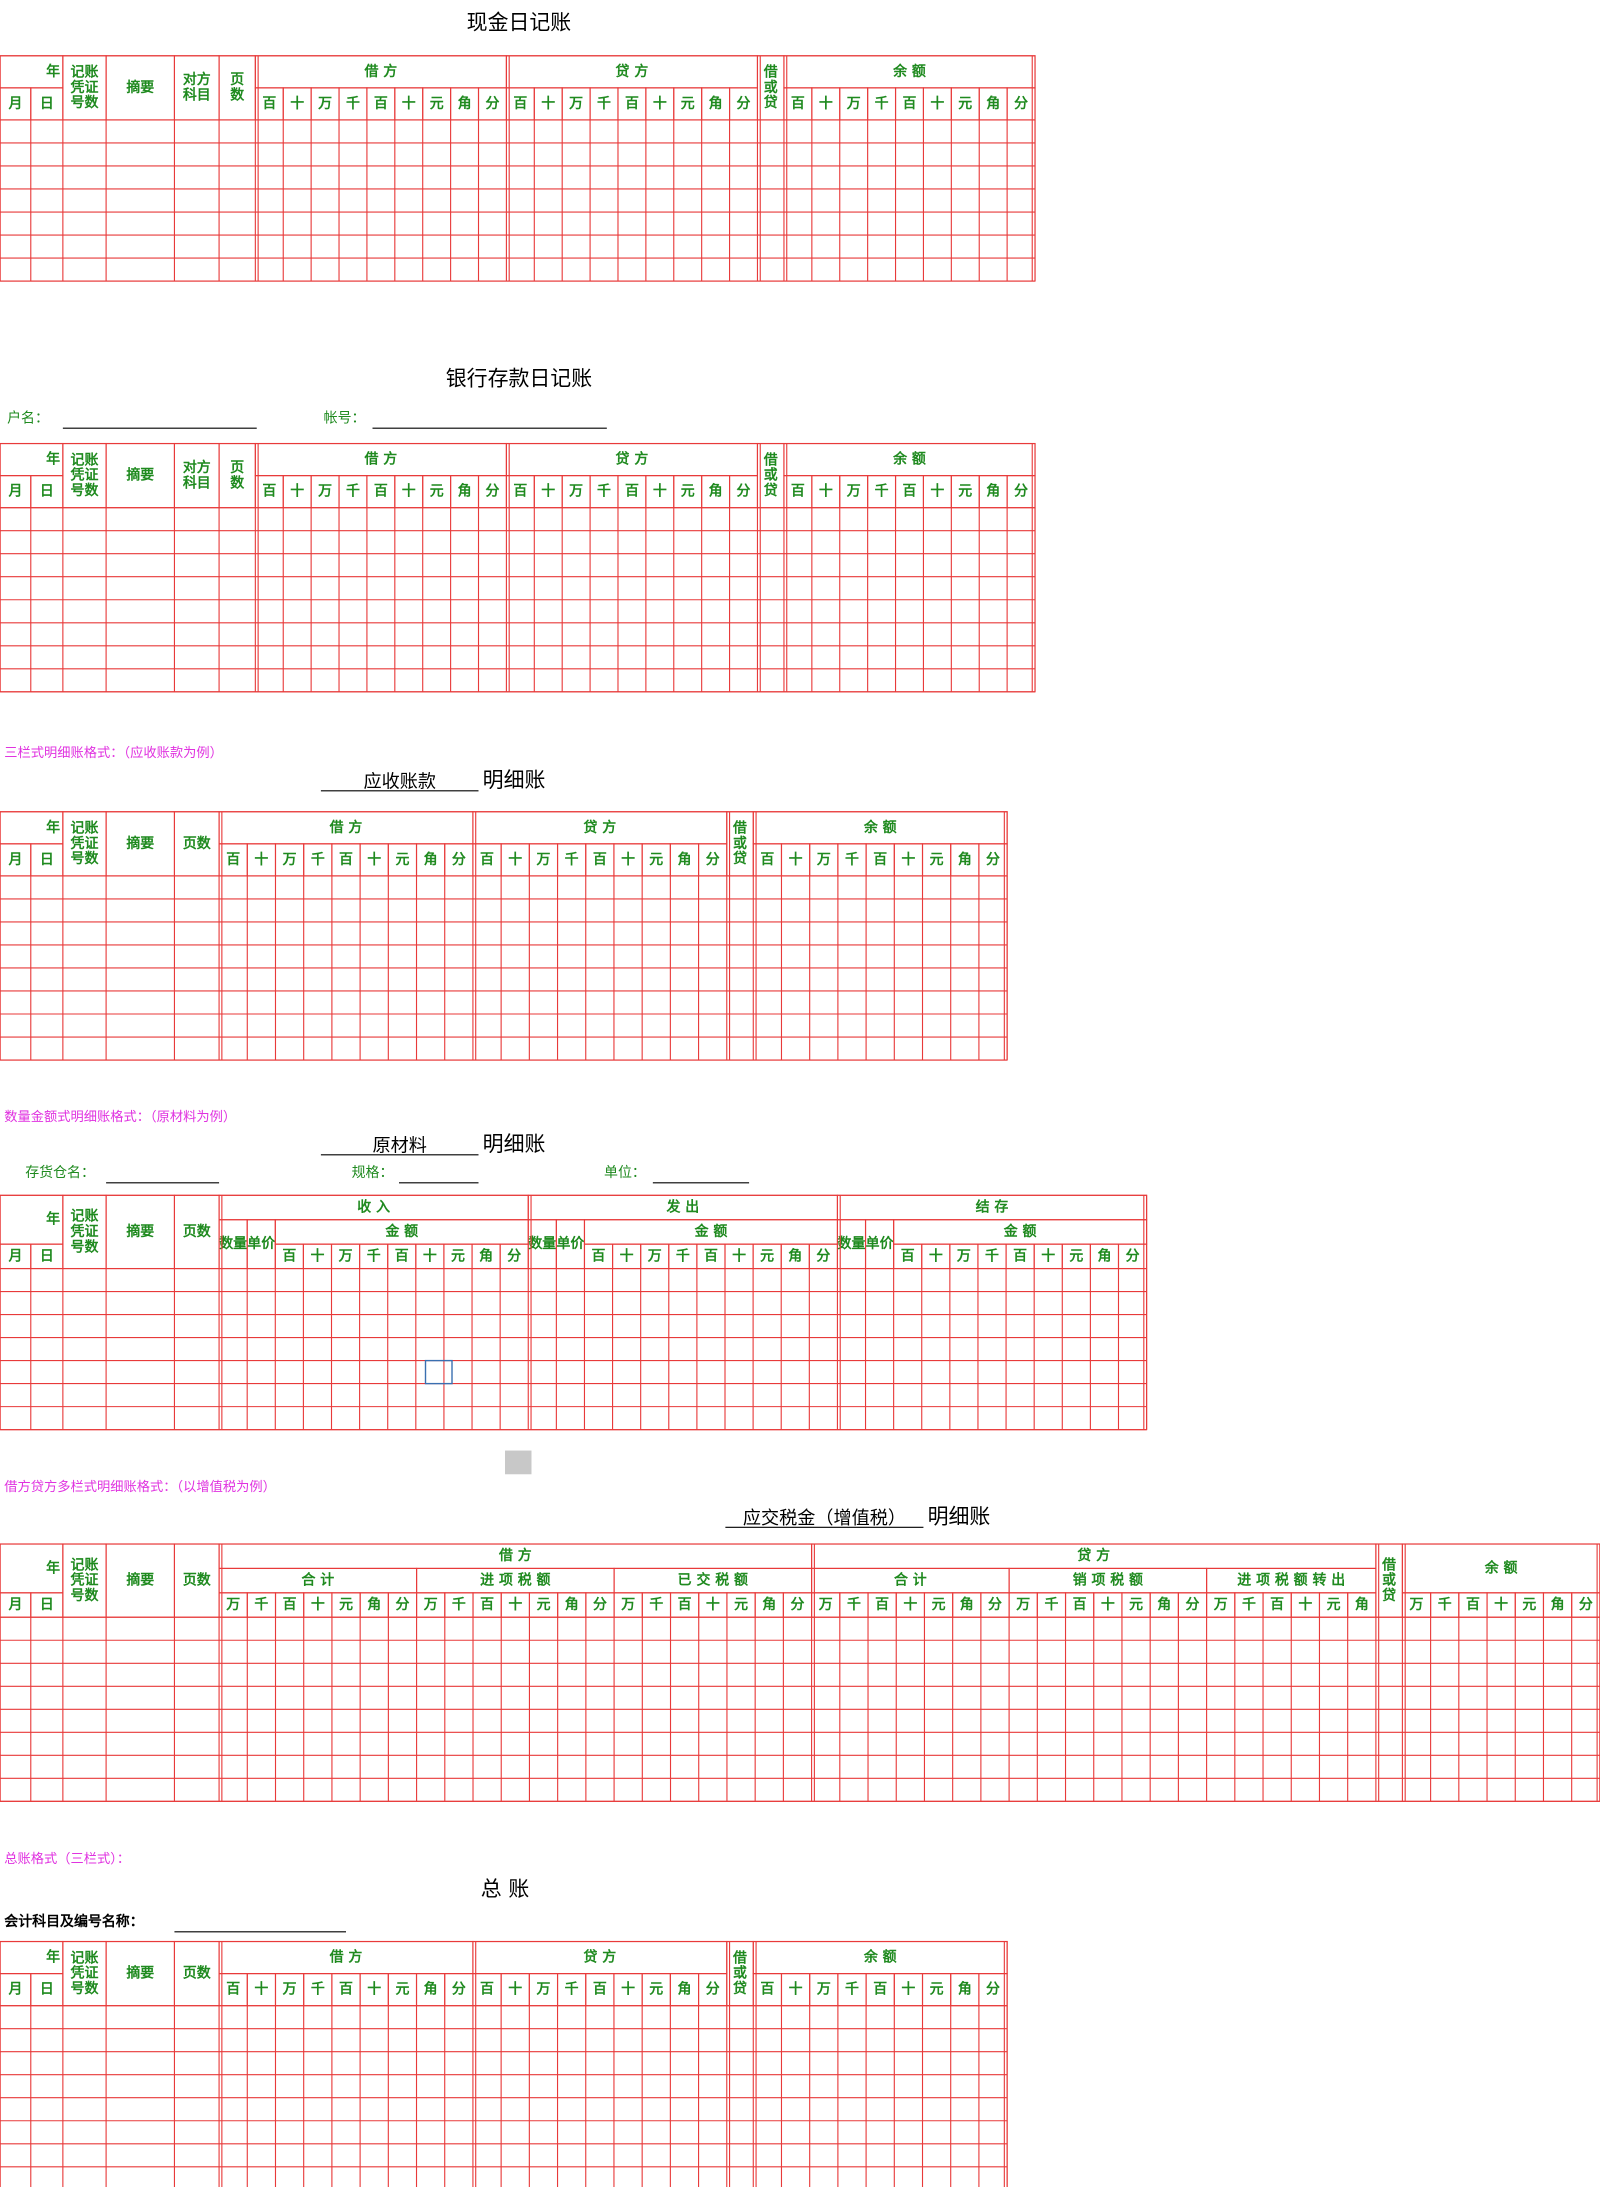 Image resolution: width=1600 pixels, height=2187 pixels. Describe the element at coordinates (1108, 1580) in the screenshot. I see `label: 销 项 税 额` at that location.